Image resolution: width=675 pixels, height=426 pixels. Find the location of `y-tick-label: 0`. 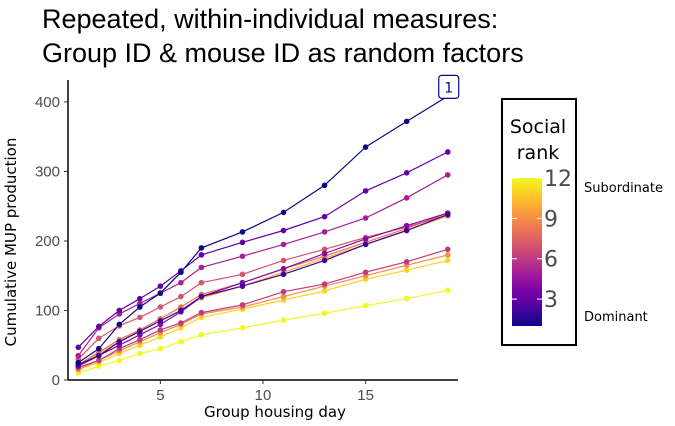

y-tick-label: 0 is located at coordinates (56, 380).